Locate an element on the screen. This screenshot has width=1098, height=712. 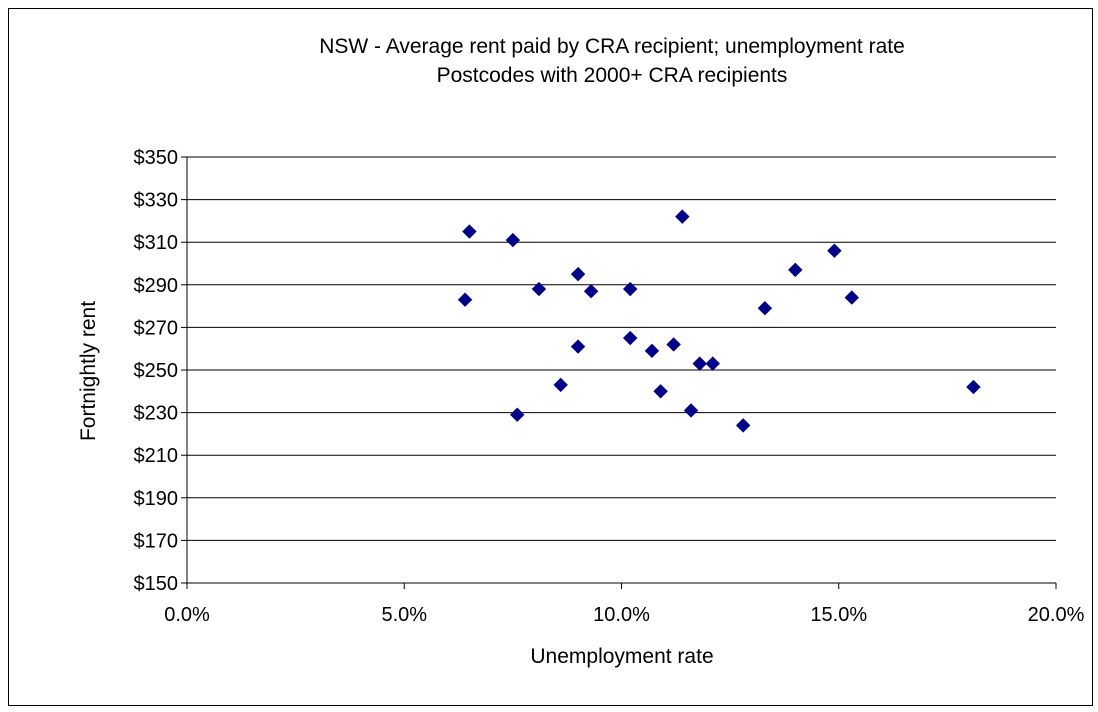
chart-subtitle: Postcodes with 2000+ CRA recipients is located at coordinates (612, 75).